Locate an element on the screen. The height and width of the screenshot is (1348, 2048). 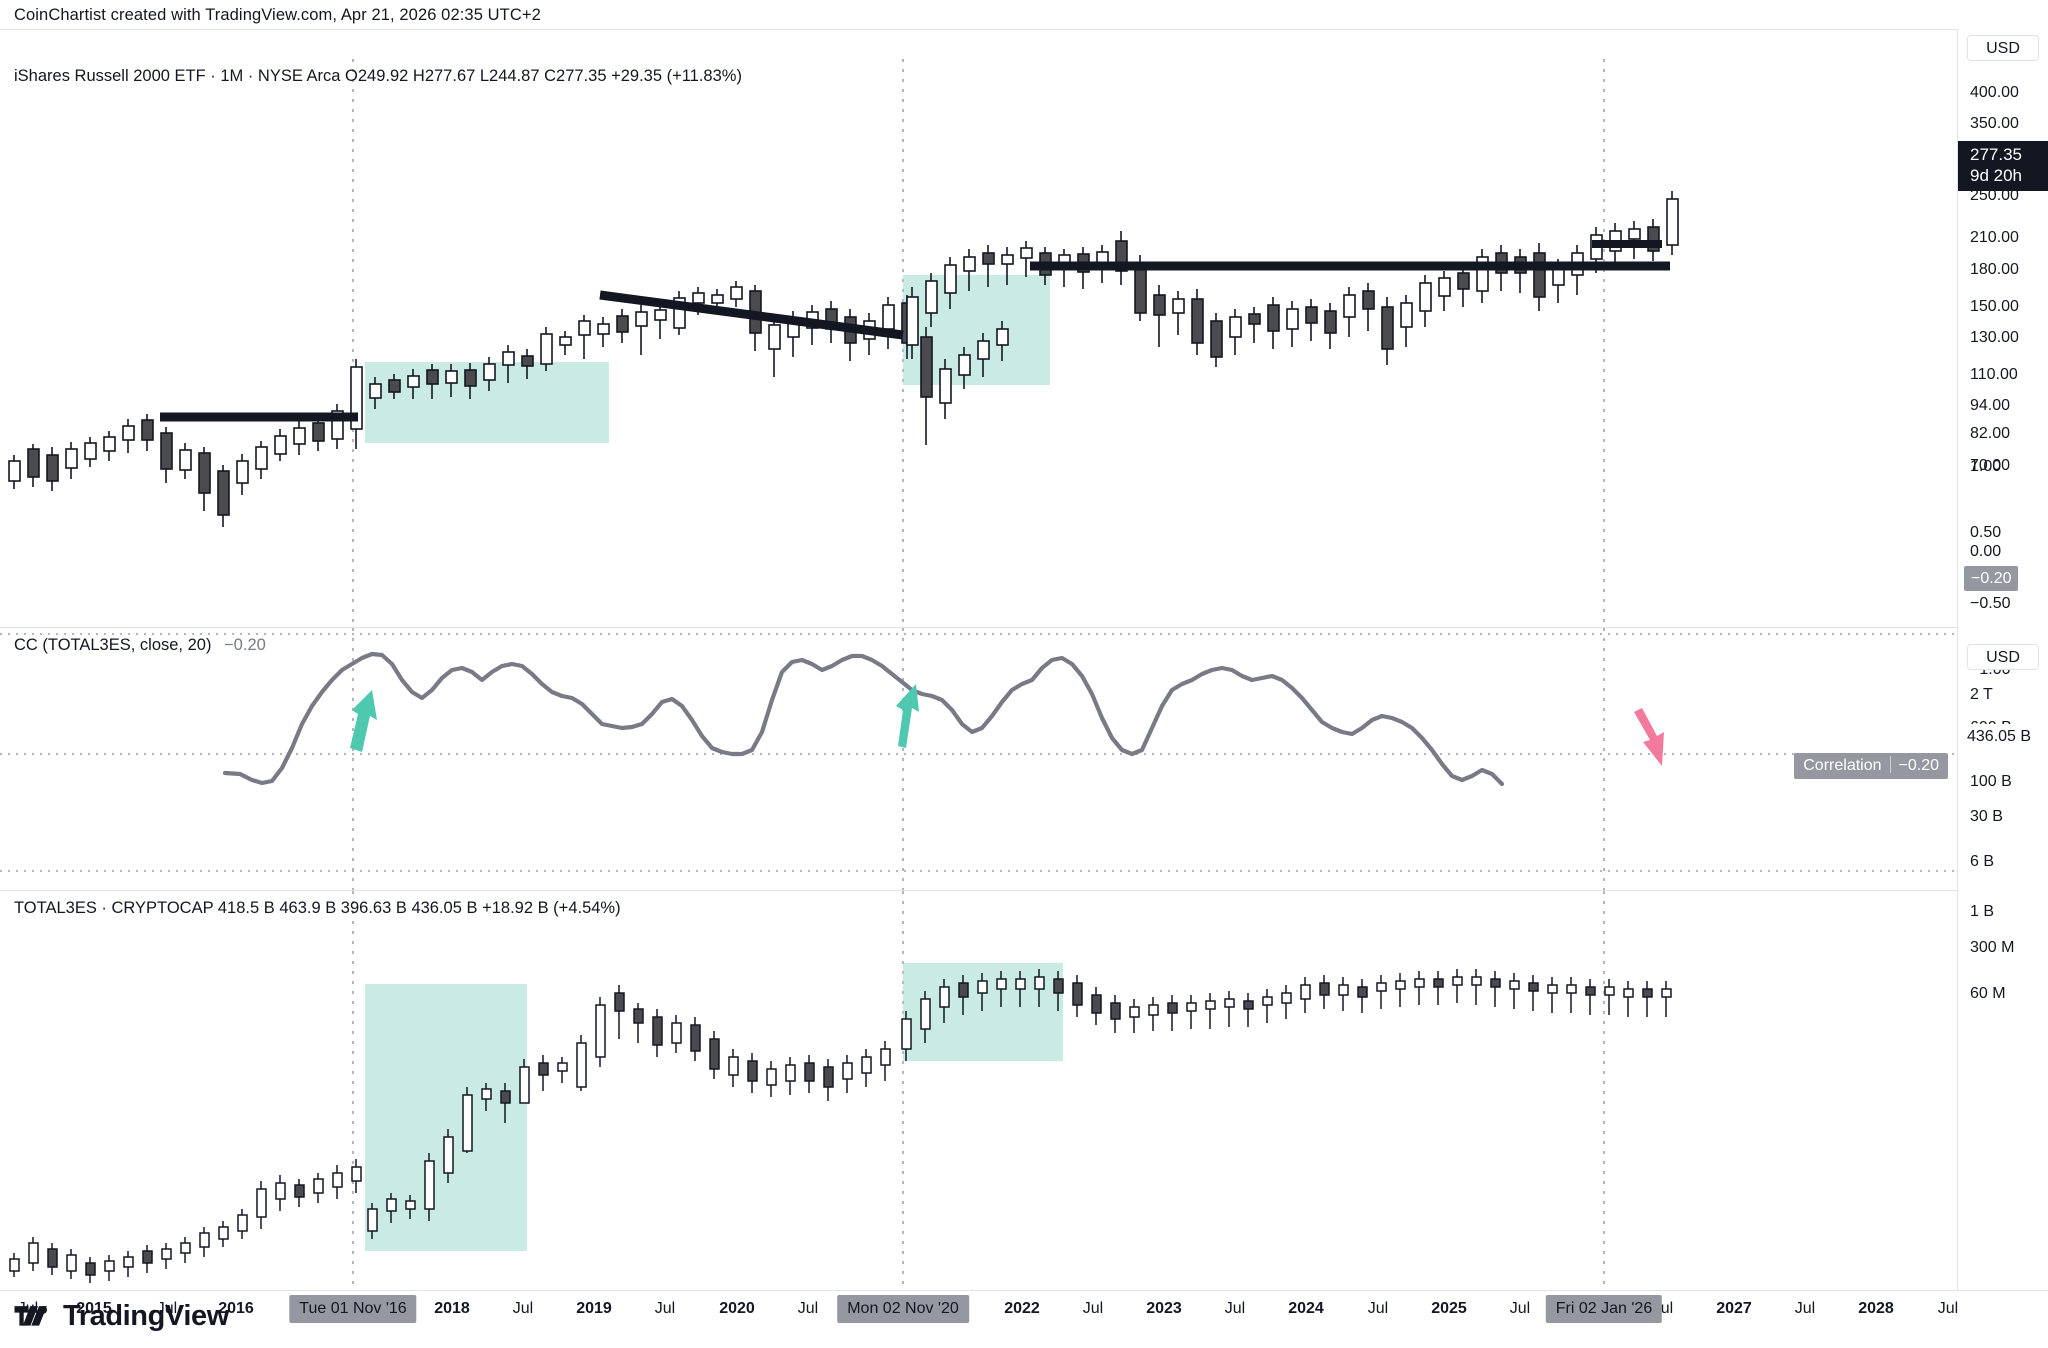
time-tick-2027: 2027 is located at coordinates (1734, 1308).